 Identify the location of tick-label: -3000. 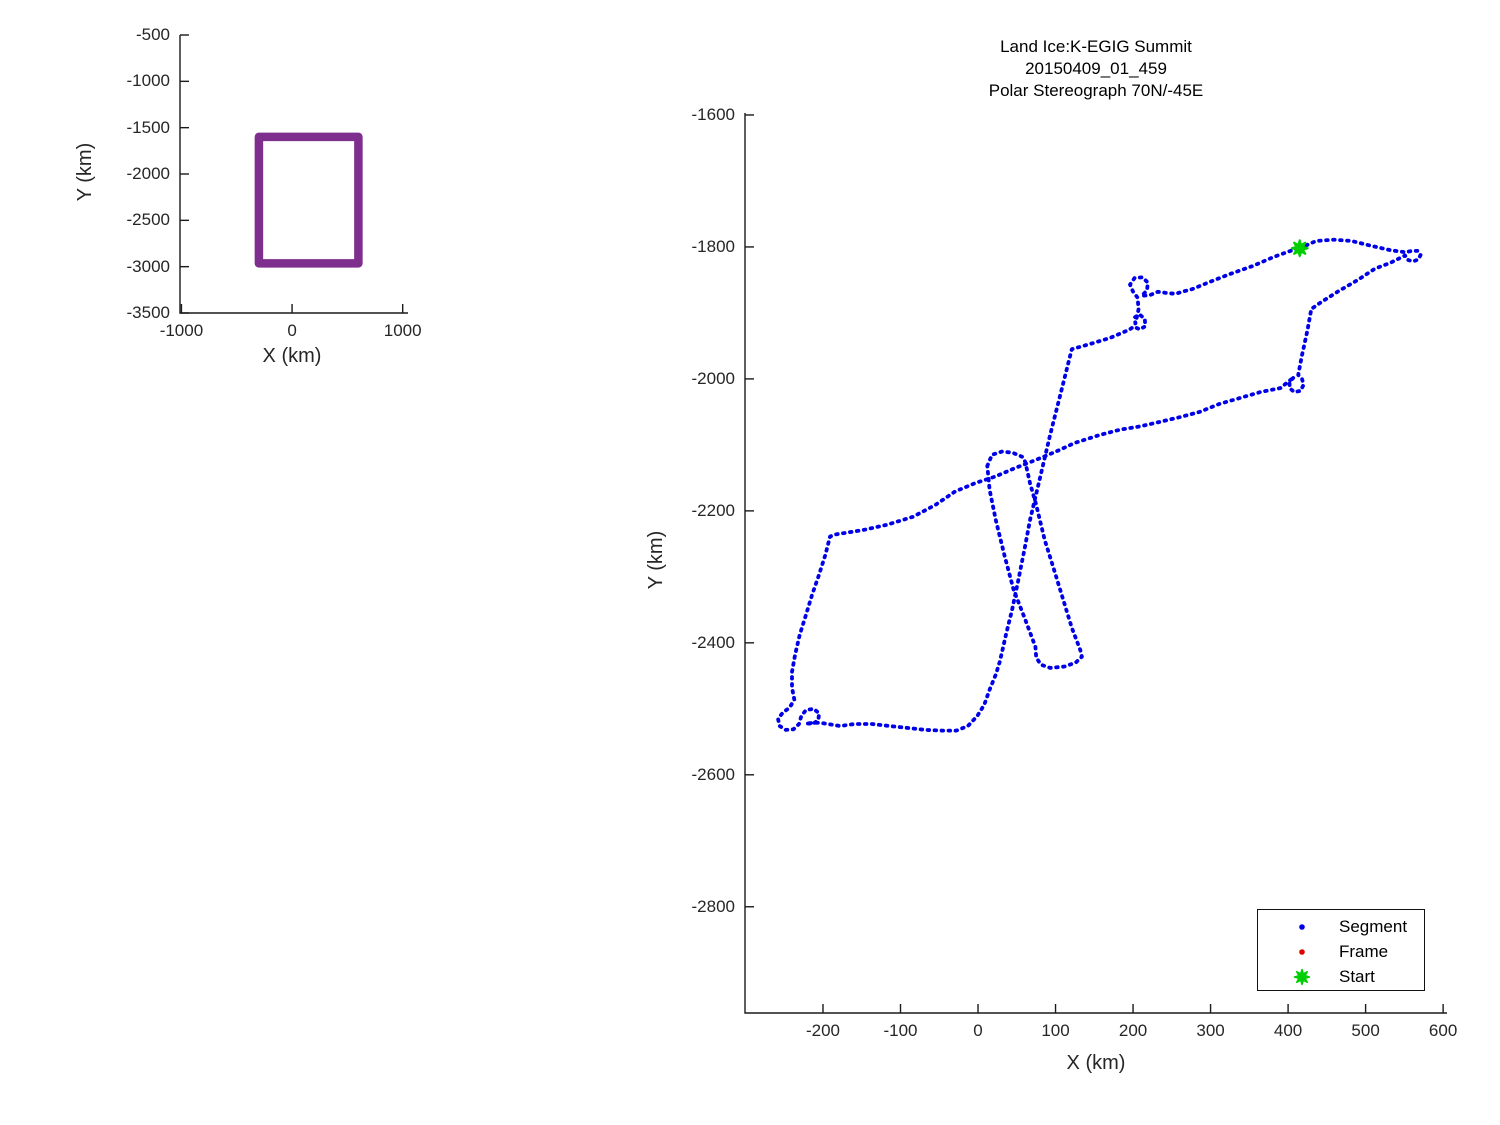
(148, 266).